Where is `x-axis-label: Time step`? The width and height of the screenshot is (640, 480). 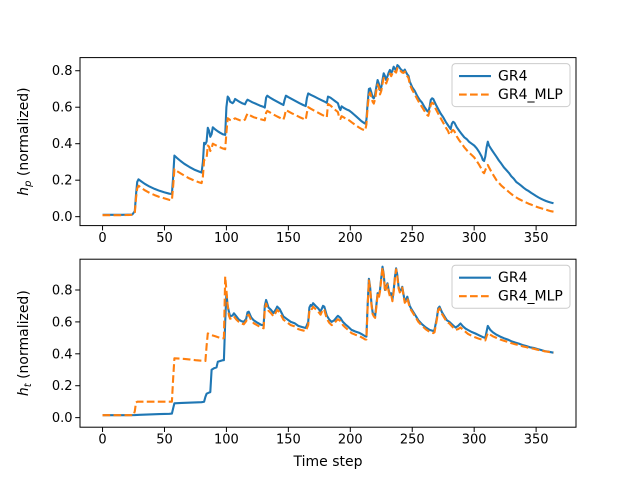 x-axis-label: Time step is located at coordinates (328, 462).